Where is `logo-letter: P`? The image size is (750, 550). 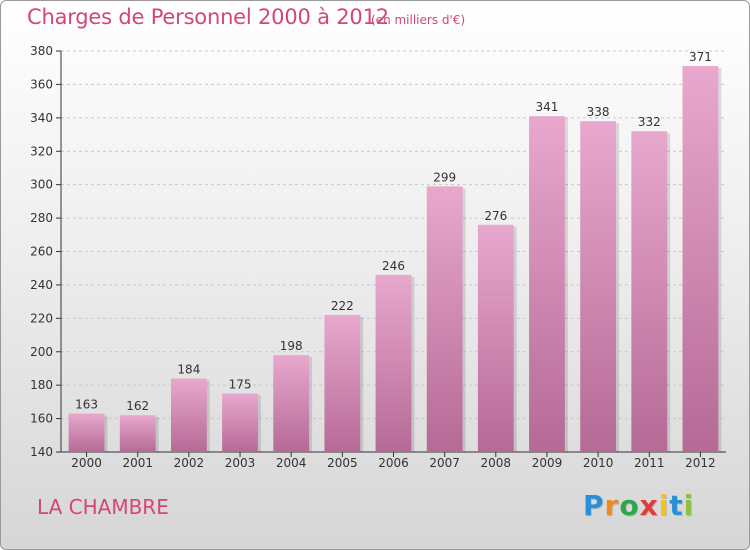
logo-letter: P is located at coordinates (594, 505).